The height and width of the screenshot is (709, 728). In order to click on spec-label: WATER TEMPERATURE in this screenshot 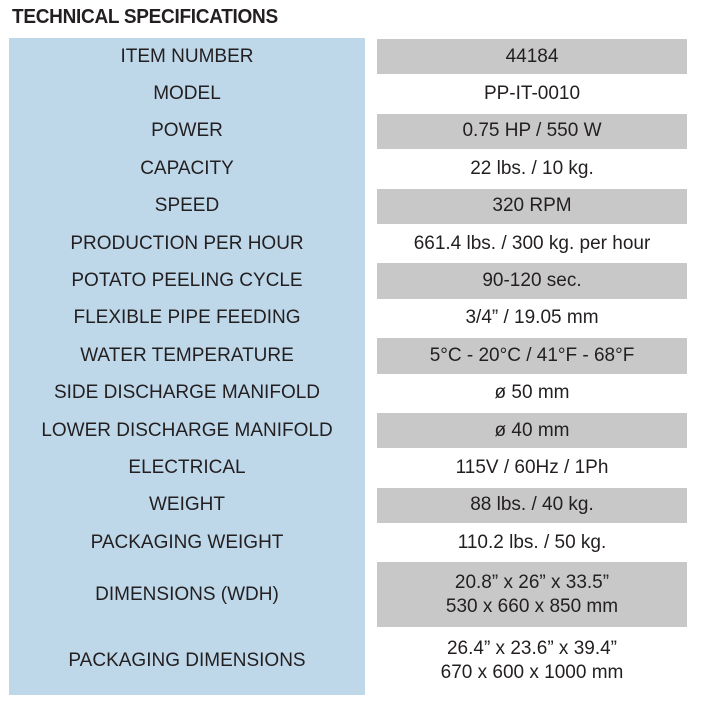, I will do `click(187, 355)`.